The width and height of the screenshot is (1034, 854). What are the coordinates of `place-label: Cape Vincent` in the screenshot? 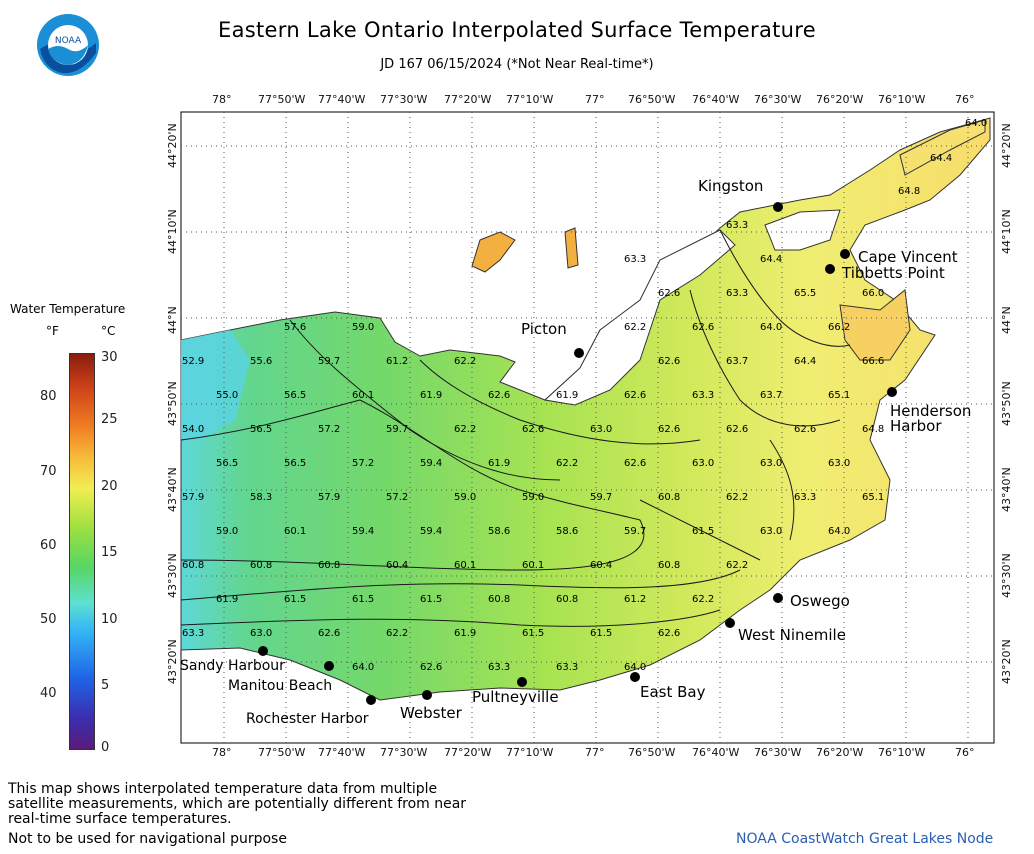 It's located at (908, 257).